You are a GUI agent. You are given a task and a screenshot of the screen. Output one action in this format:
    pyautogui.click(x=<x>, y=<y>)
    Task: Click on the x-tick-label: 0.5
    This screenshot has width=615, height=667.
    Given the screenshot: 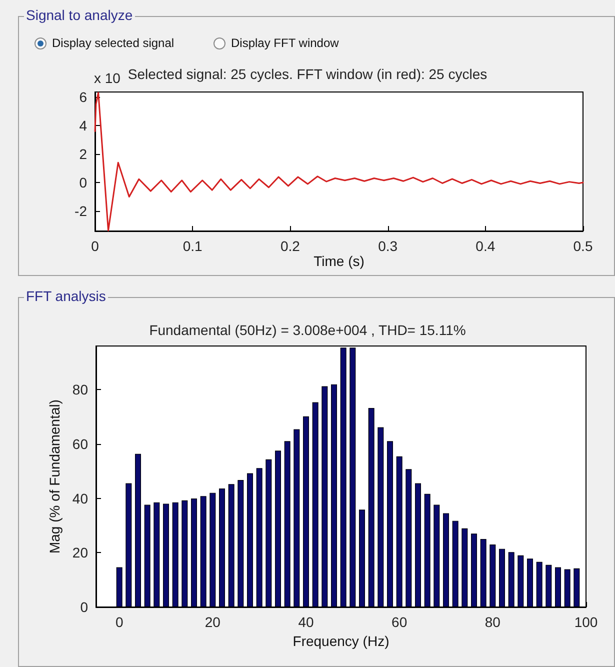 What is the action you would take?
    pyautogui.click(x=583, y=246)
    